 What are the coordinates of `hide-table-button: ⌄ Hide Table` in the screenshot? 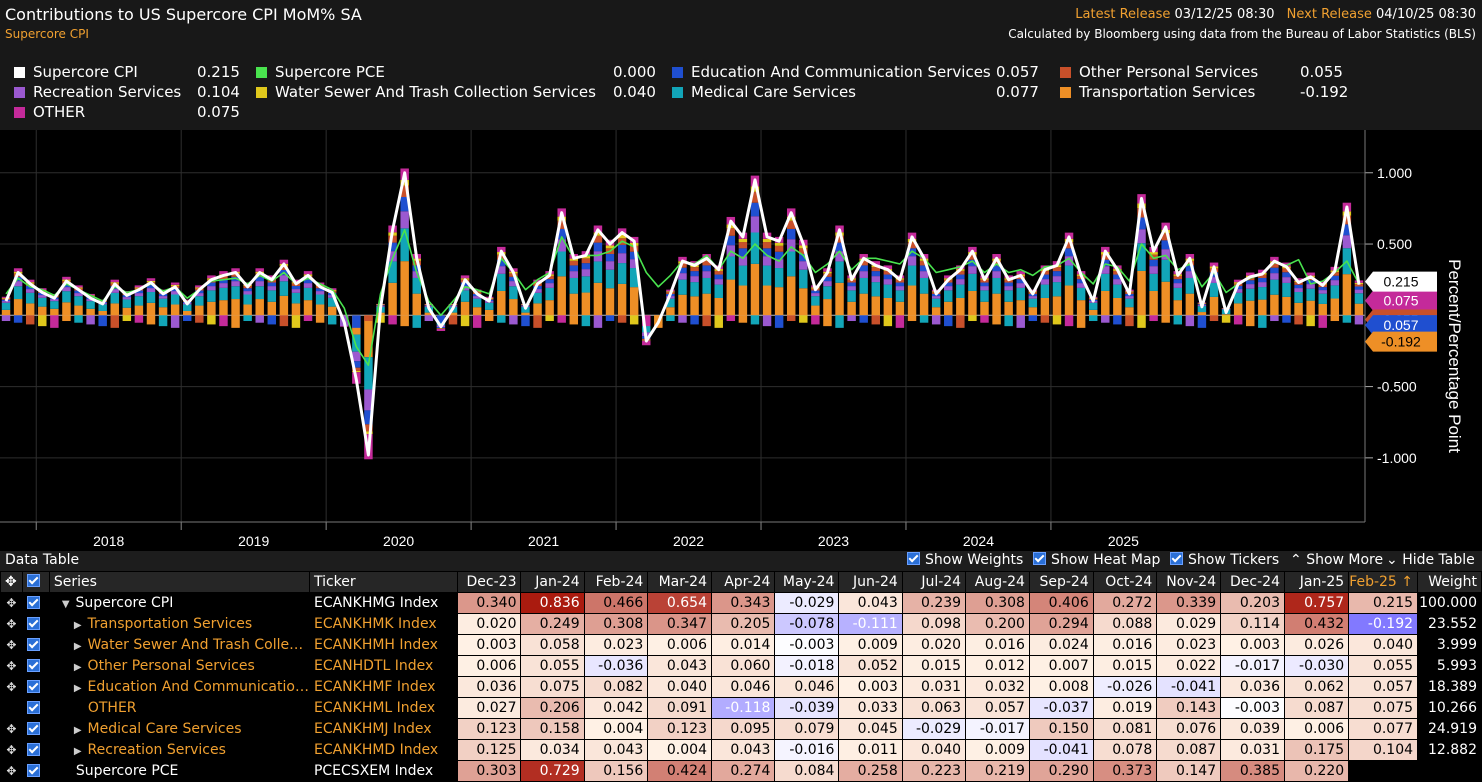 It's located at (1430, 560).